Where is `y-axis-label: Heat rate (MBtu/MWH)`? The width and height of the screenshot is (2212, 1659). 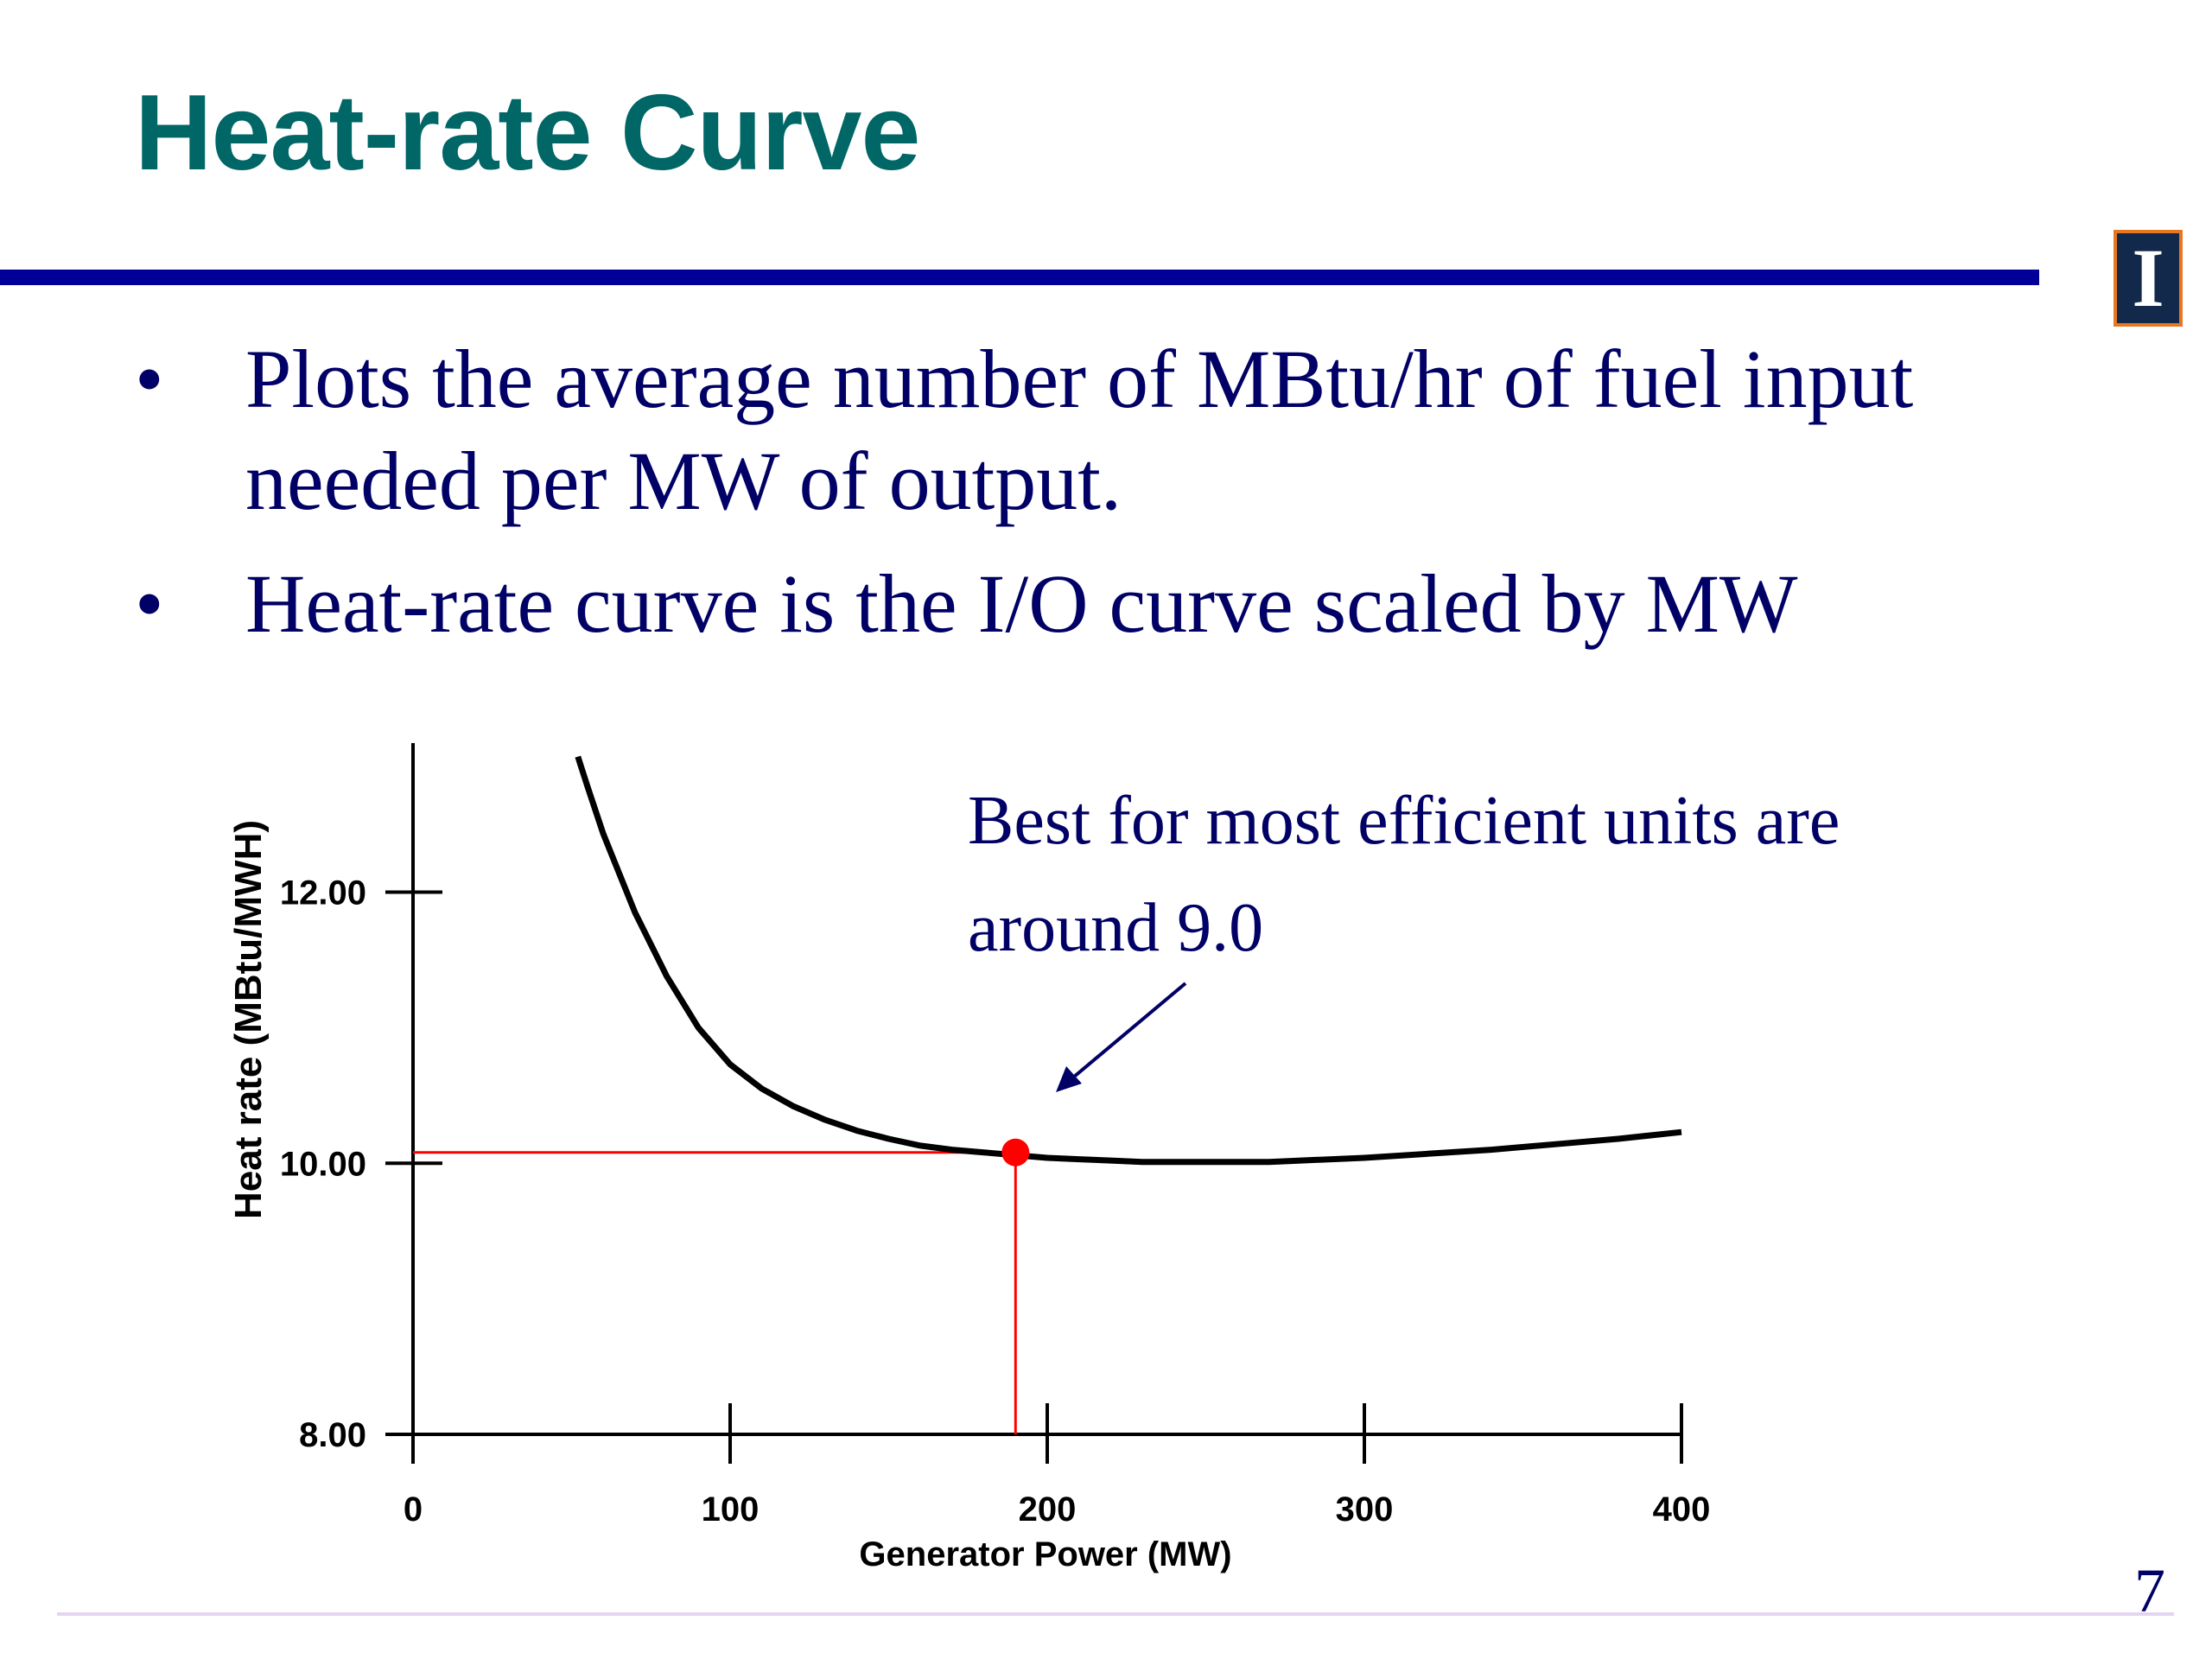 y-axis-label: Heat rate (MBtu/MWH) is located at coordinates (248, 1019).